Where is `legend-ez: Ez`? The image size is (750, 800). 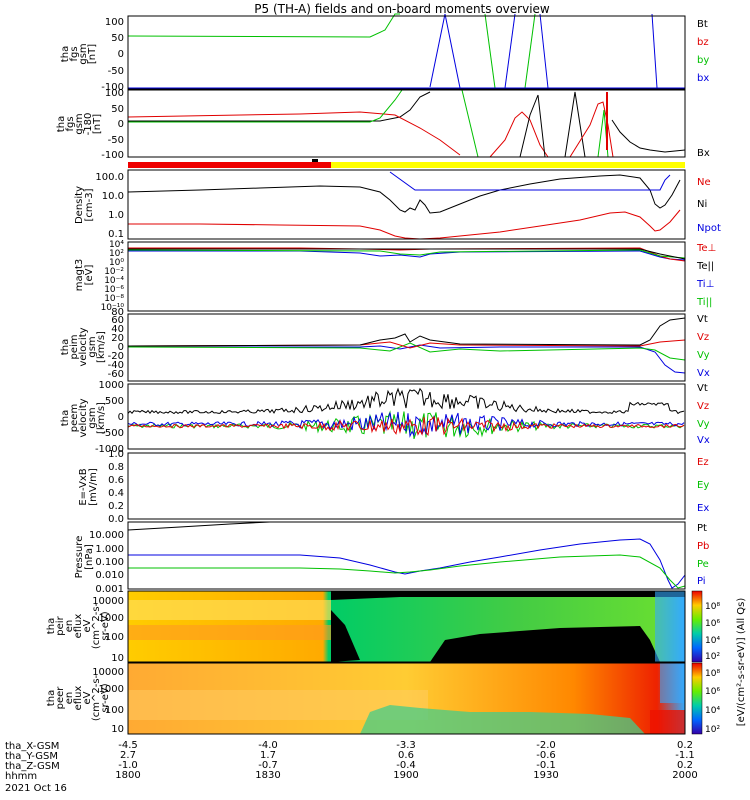
legend-ez: Ez is located at coordinates (703, 462).